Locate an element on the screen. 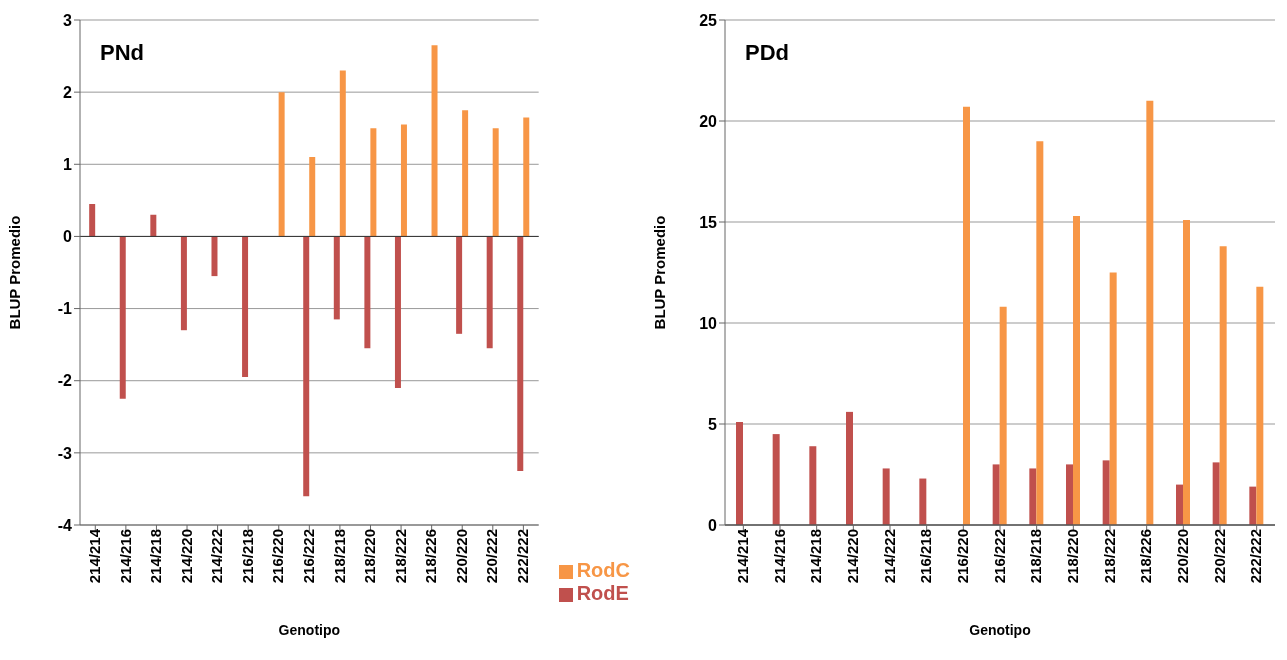 Image resolution: width=1287 pixels, height=660 pixels. legend-label: RodC is located at coordinates (603, 570).